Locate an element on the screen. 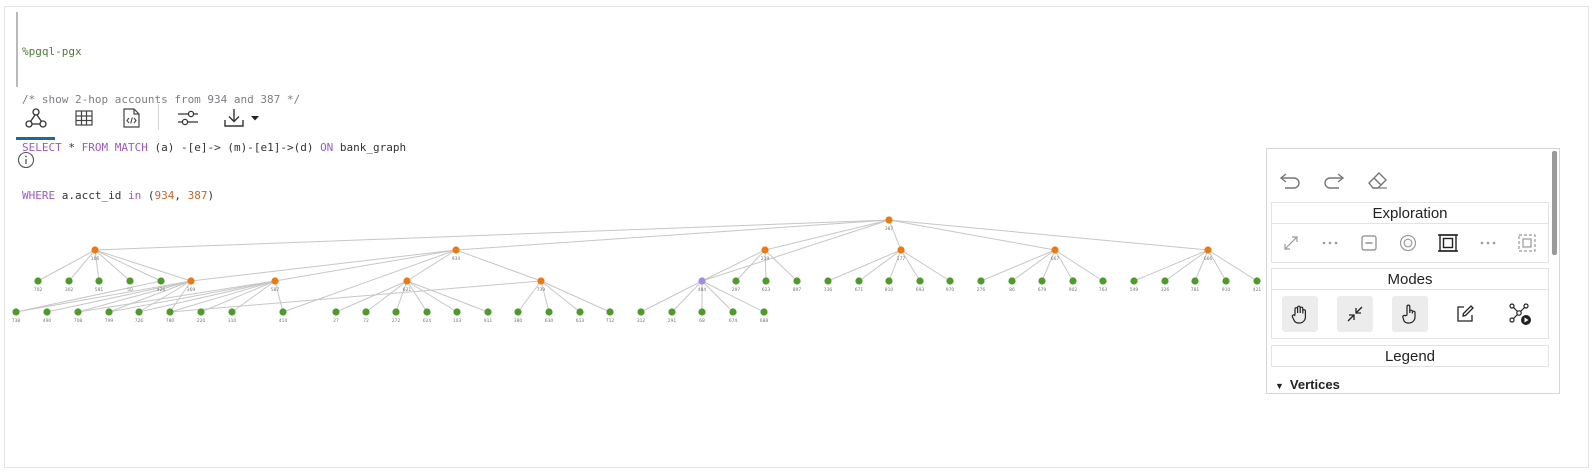 Image resolution: width=1593 pixels, height=475 pixels. tab-table-view is located at coordinates (84, 118).